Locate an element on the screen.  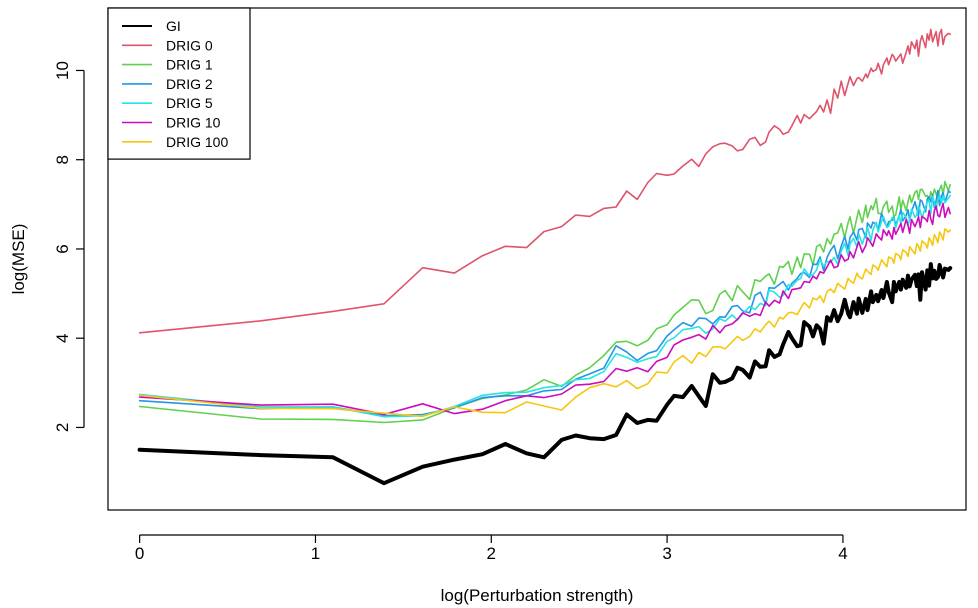
x-tick-label: 3 is located at coordinates (666, 553).